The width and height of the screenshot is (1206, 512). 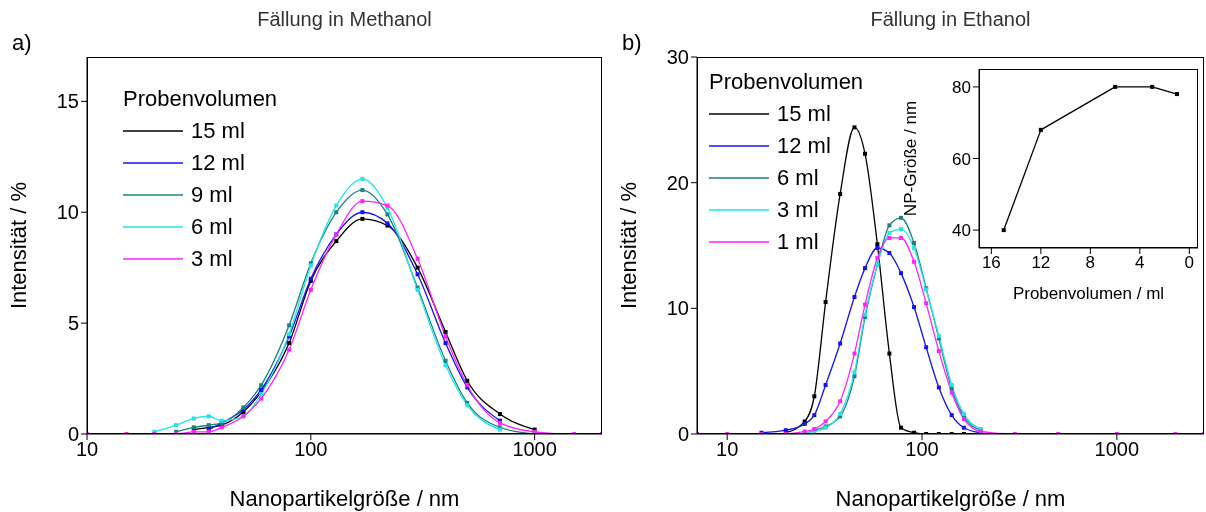 What do you see at coordinates (1041, 263) in the screenshot?
I see `x-tick-label: 12` at bounding box center [1041, 263].